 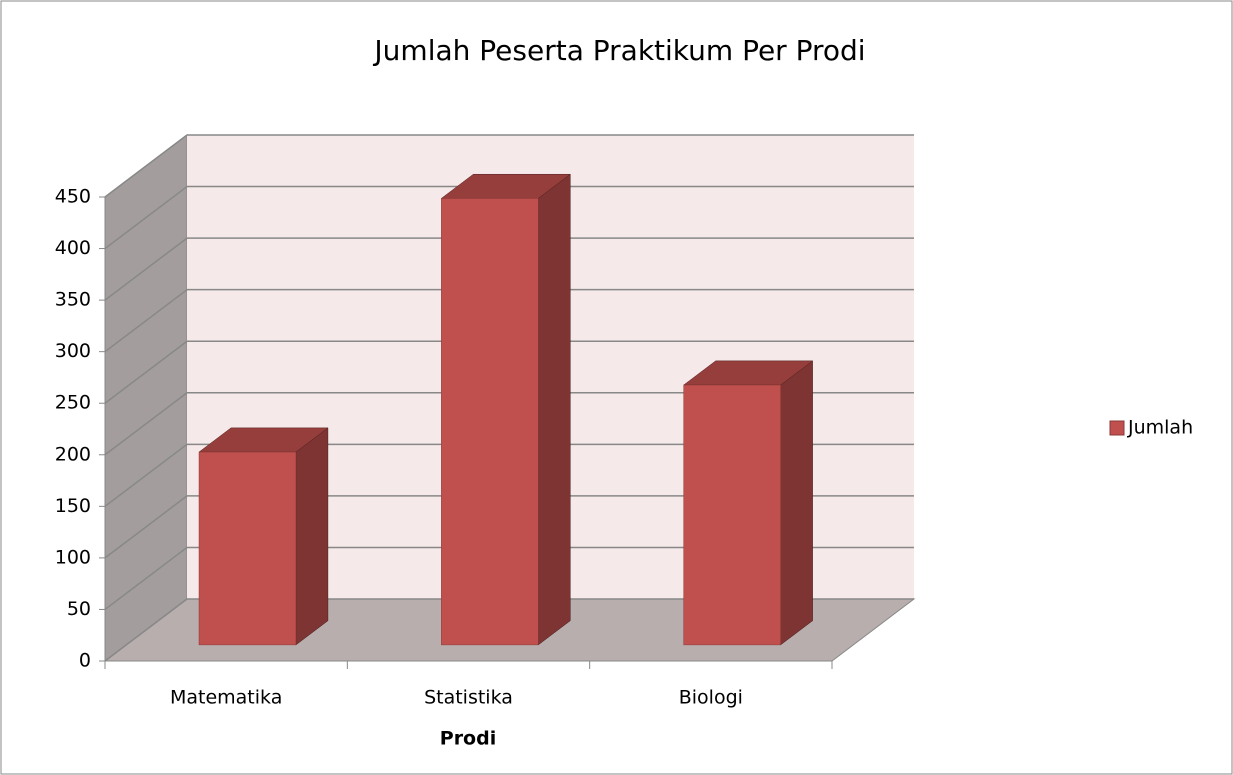 What do you see at coordinates (1117, 428) in the screenshot?
I see `legend-swatch` at bounding box center [1117, 428].